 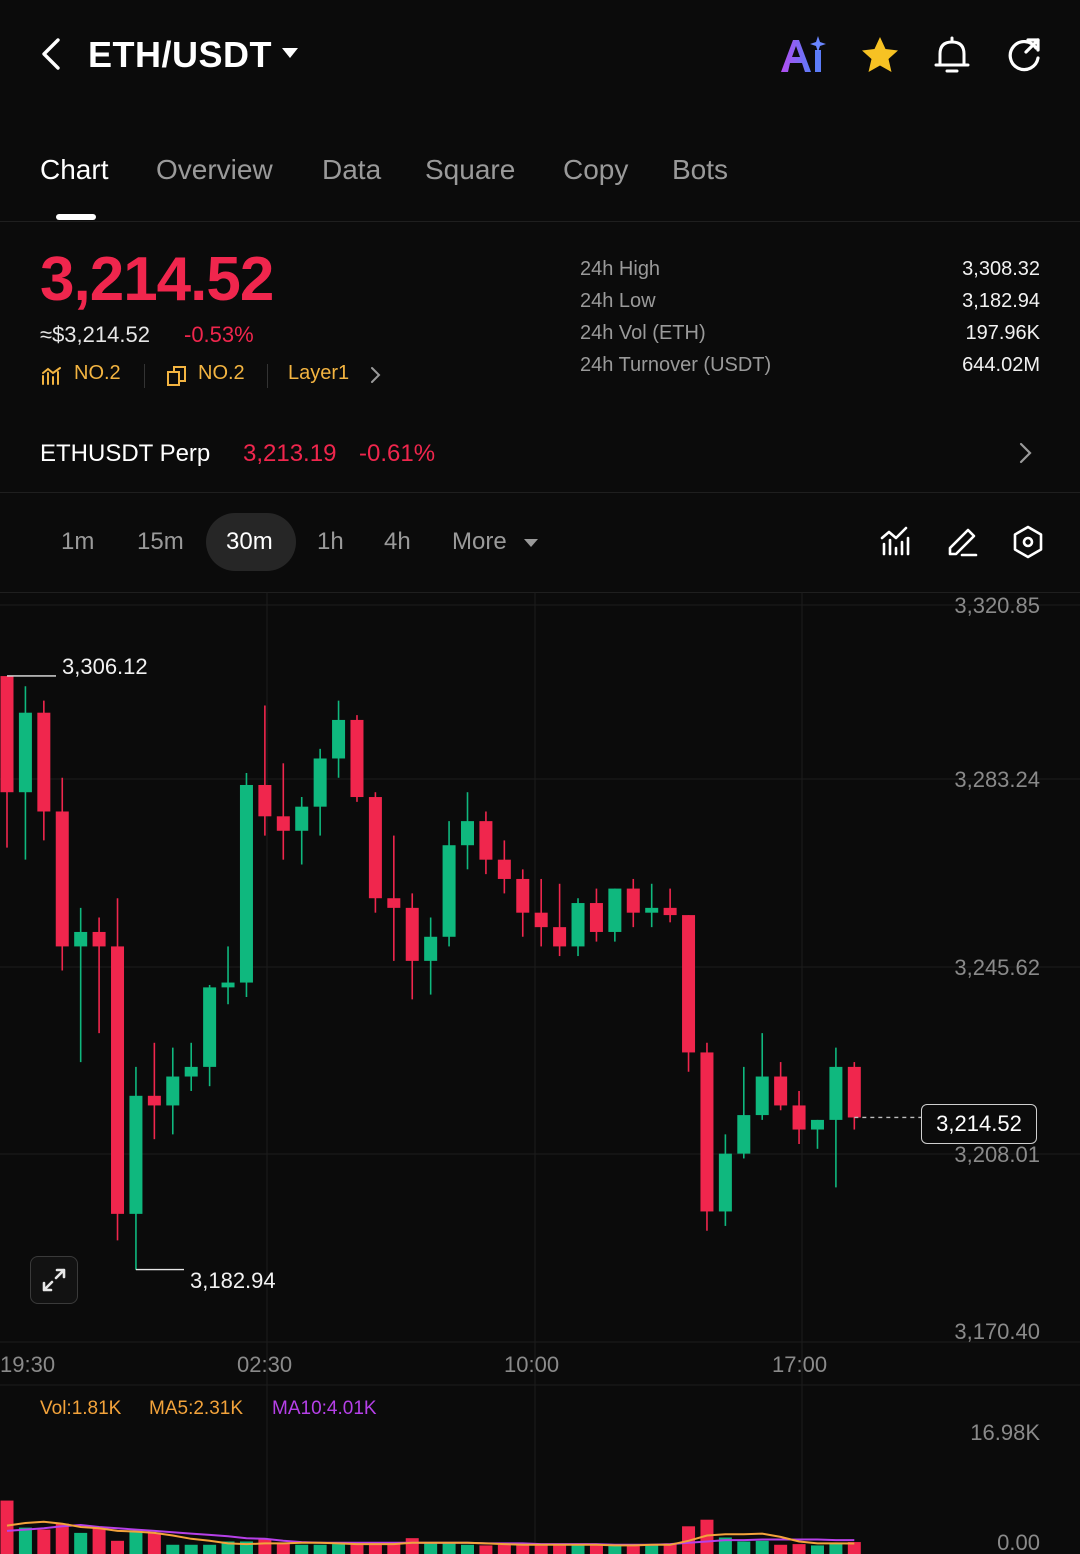 I want to click on interval-1m: 1m, so click(x=78, y=541).